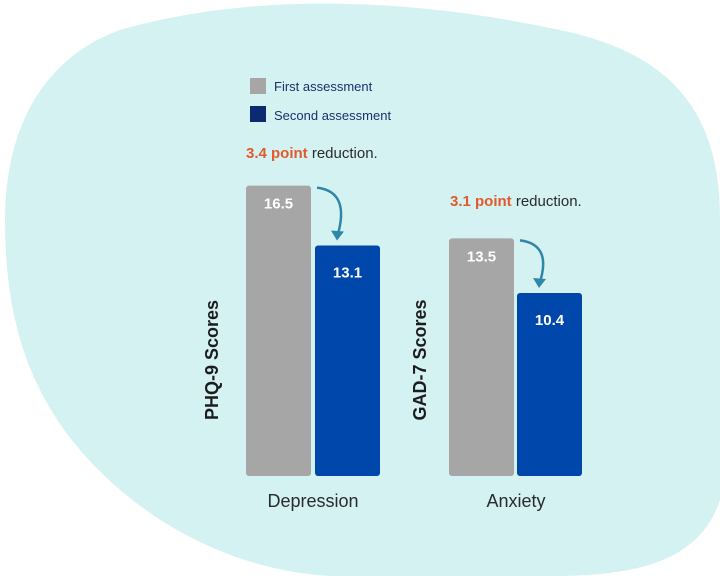 This screenshot has width=720, height=576. Describe the element at coordinates (258, 114) in the screenshot. I see `legend-swatch-second` at that location.